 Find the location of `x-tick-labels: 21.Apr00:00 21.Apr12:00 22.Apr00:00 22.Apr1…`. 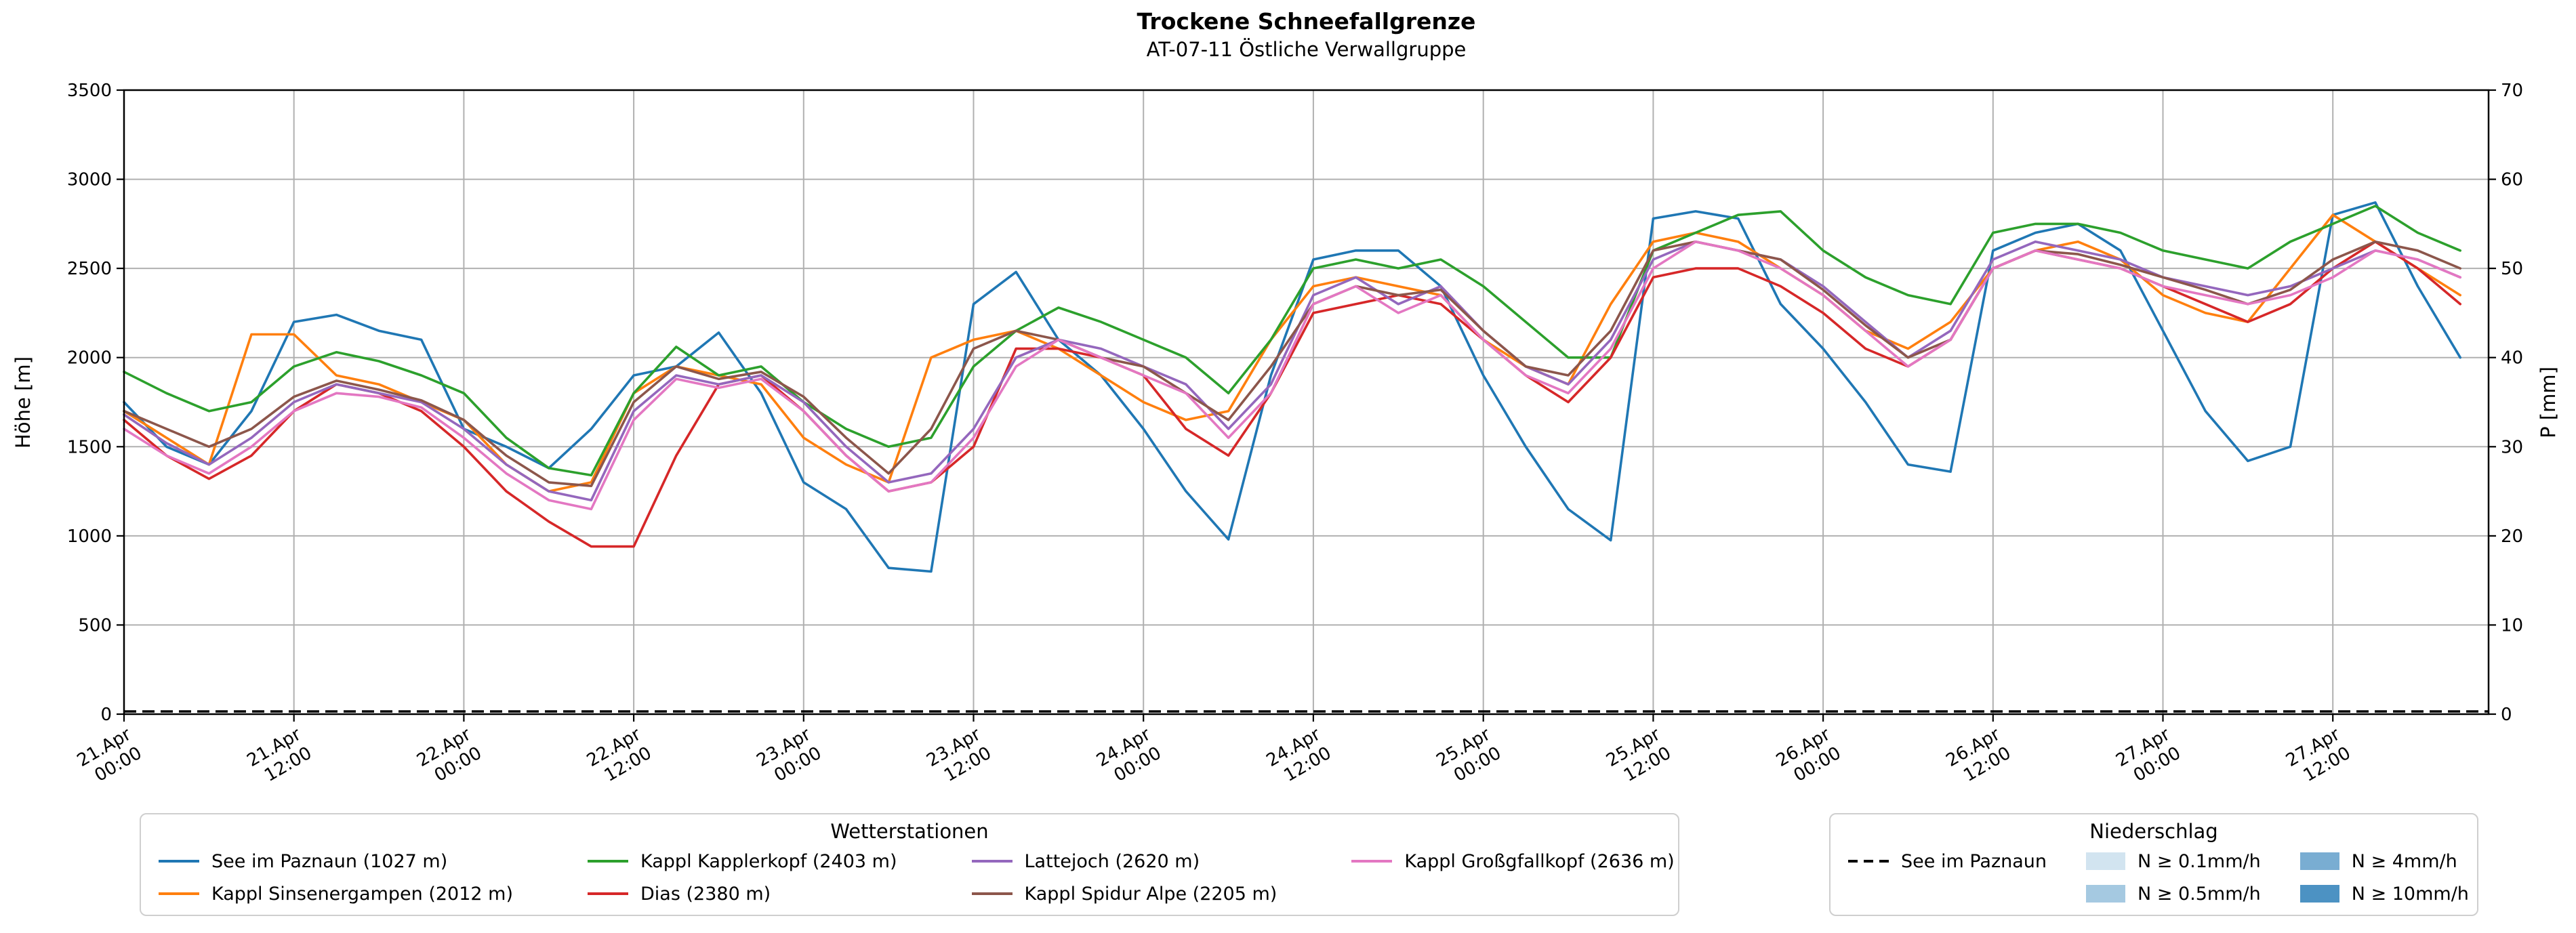

x-tick-labels: 21.Apr00:00 21.Apr12:00 22.Apr00:00 22.Apr1… is located at coordinates (1214, 757).